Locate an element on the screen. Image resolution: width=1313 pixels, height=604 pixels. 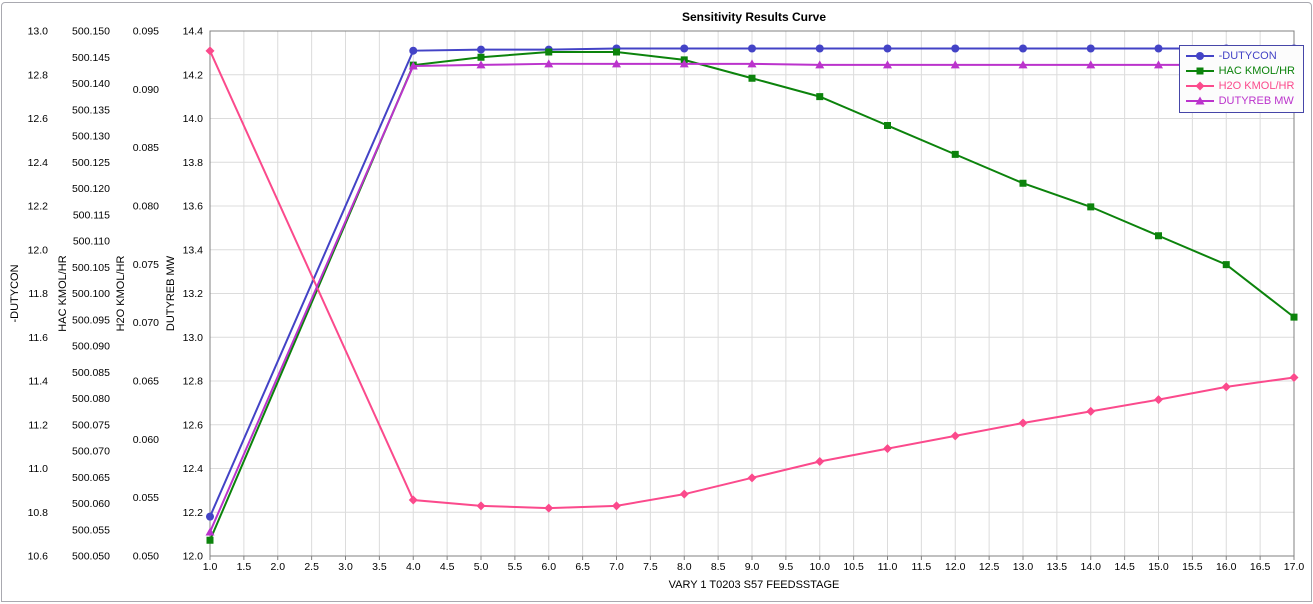
y-tick-label: 14.4 is located at coordinates (193, 32).